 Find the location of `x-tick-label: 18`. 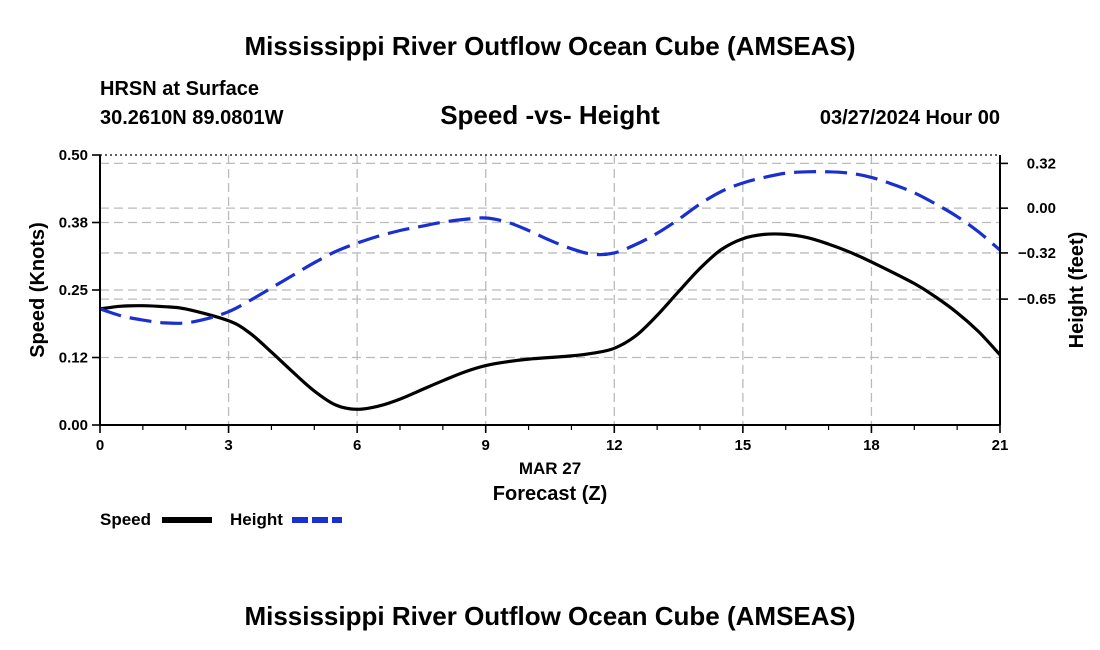

x-tick-label: 18 is located at coordinates (871, 445).